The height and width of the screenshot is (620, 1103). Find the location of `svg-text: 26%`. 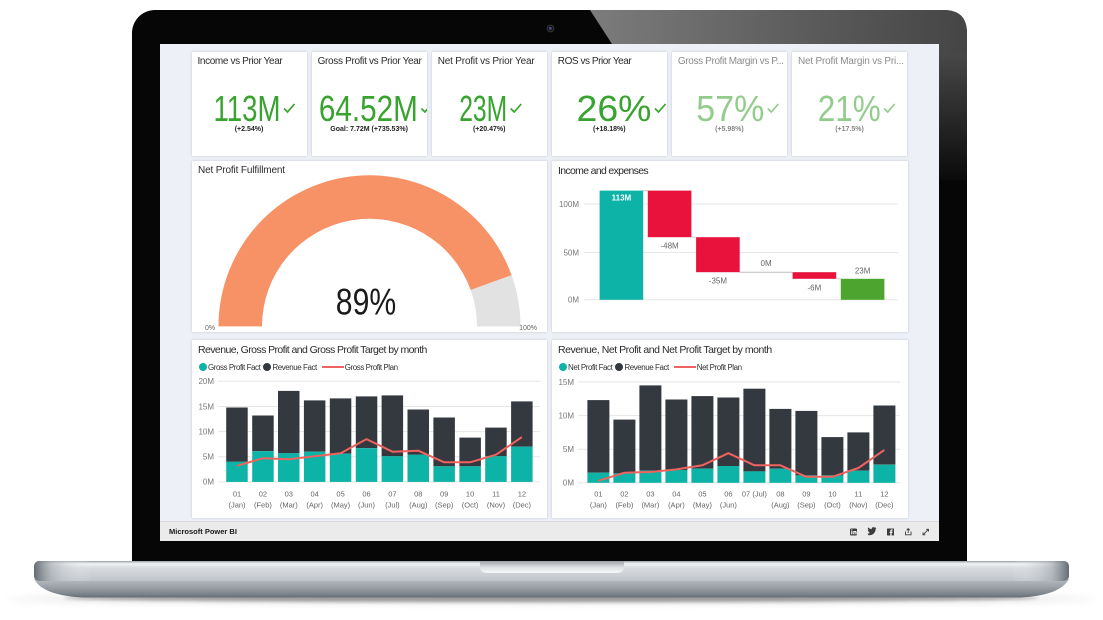

svg-text: 26% is located at coordinates (613, 108).